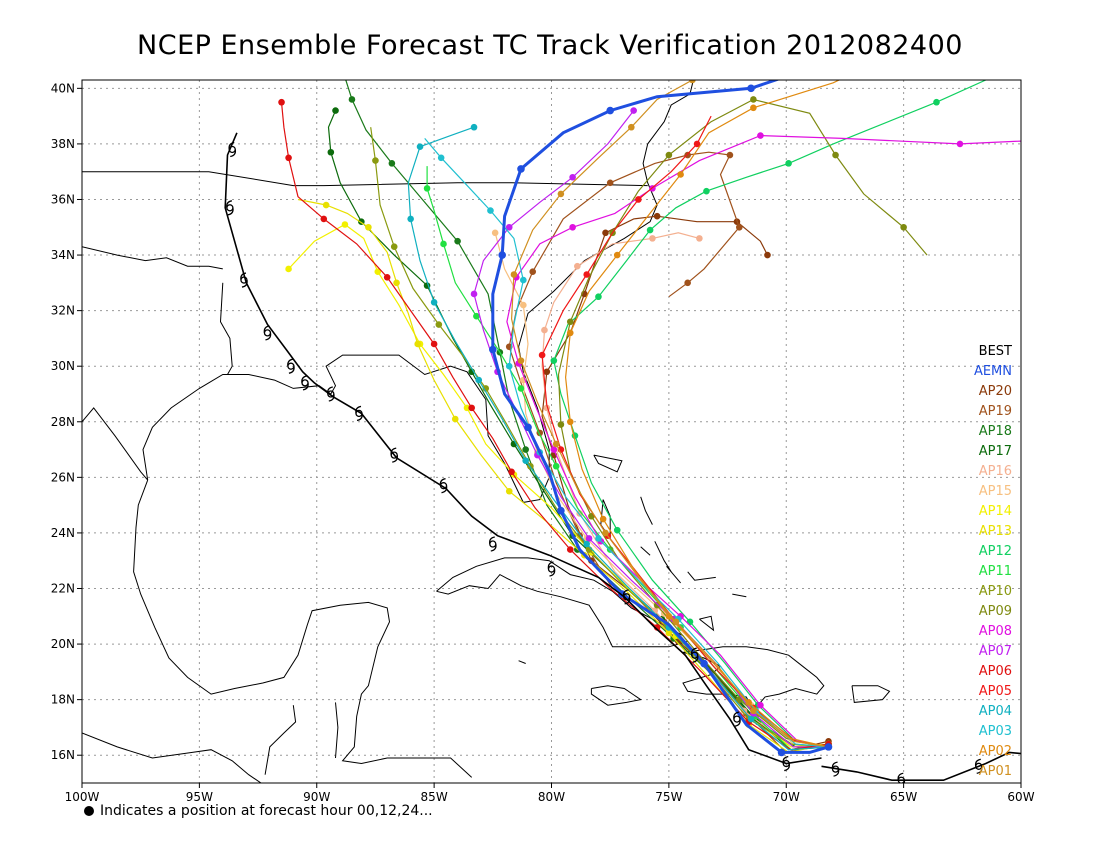 The height and width of the screenshot is (850, 1100). I want to click on legend-item-aemn: AEMN, so click(992, 371).